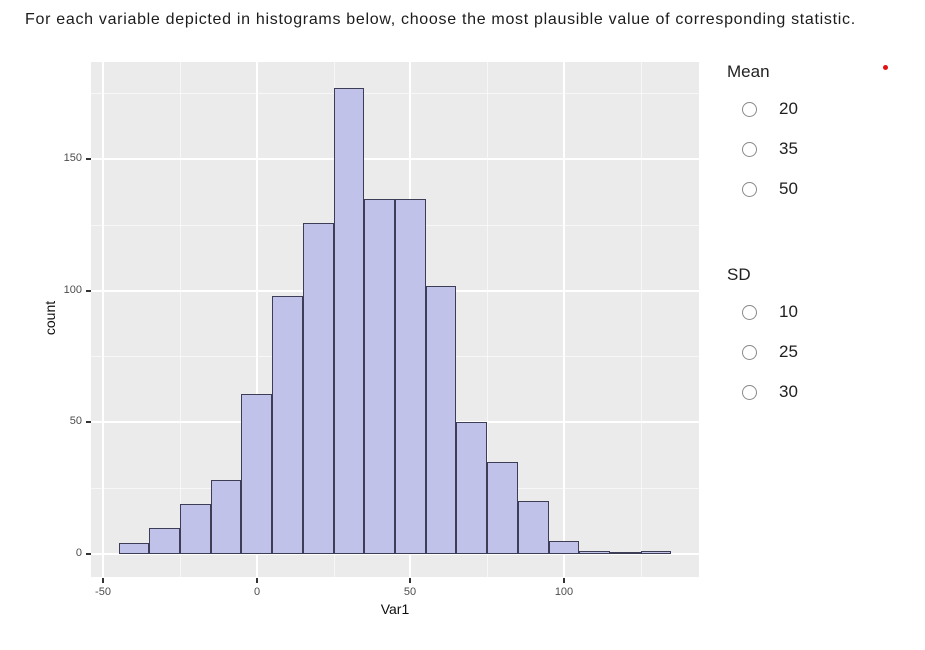 This screenshot has height=650, width=925. I want to click on question-group-mean: Mean 20 35 50, so click(822, 131).